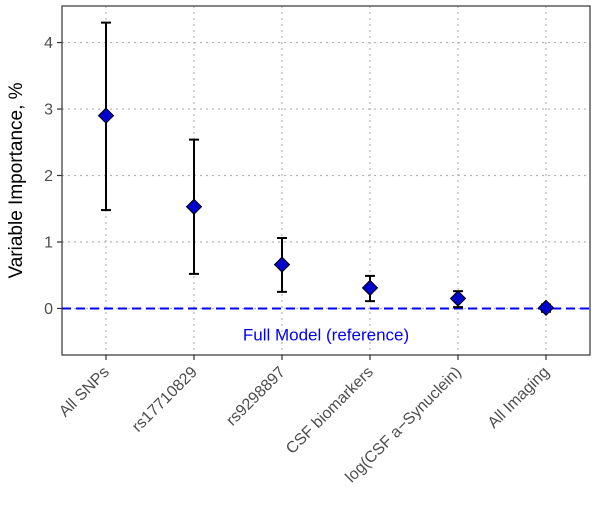 The height and width of the screenshot is (520, 604). What do you see at coordinates (519, 398) in the screenshot?
I see `x-tick-label: All Imaging` at bounding box center [519, 398].